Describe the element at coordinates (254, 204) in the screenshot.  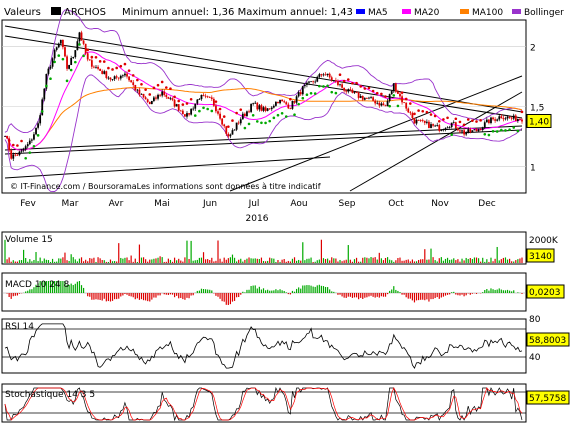
I see `month-label: Jul` at that location.